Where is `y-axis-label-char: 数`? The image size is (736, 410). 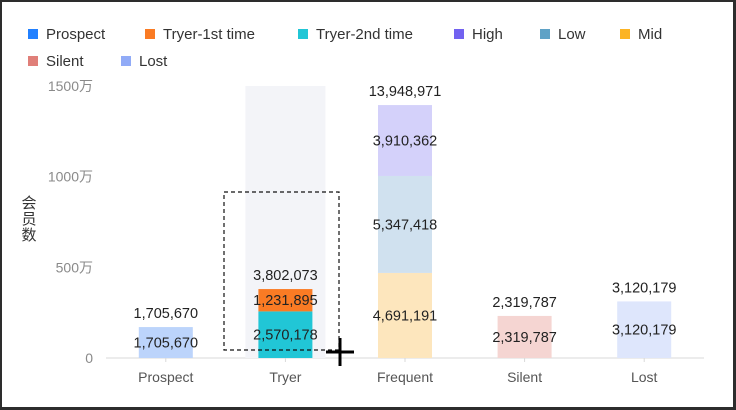 y-axis-label-char: 数 is located at coordinates (28, 235).